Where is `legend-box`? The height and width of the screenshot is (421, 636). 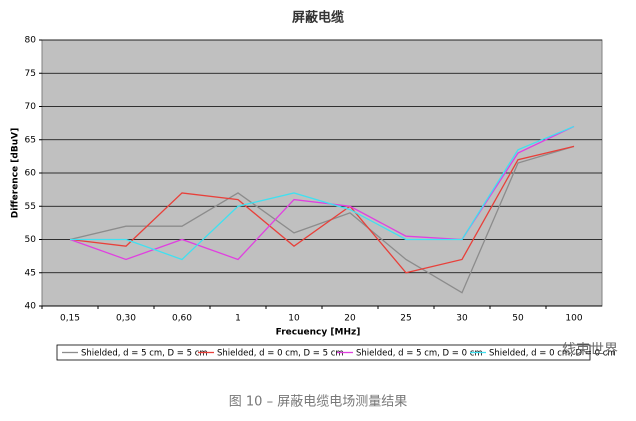 legend-box is located at coordinates (323, 352).